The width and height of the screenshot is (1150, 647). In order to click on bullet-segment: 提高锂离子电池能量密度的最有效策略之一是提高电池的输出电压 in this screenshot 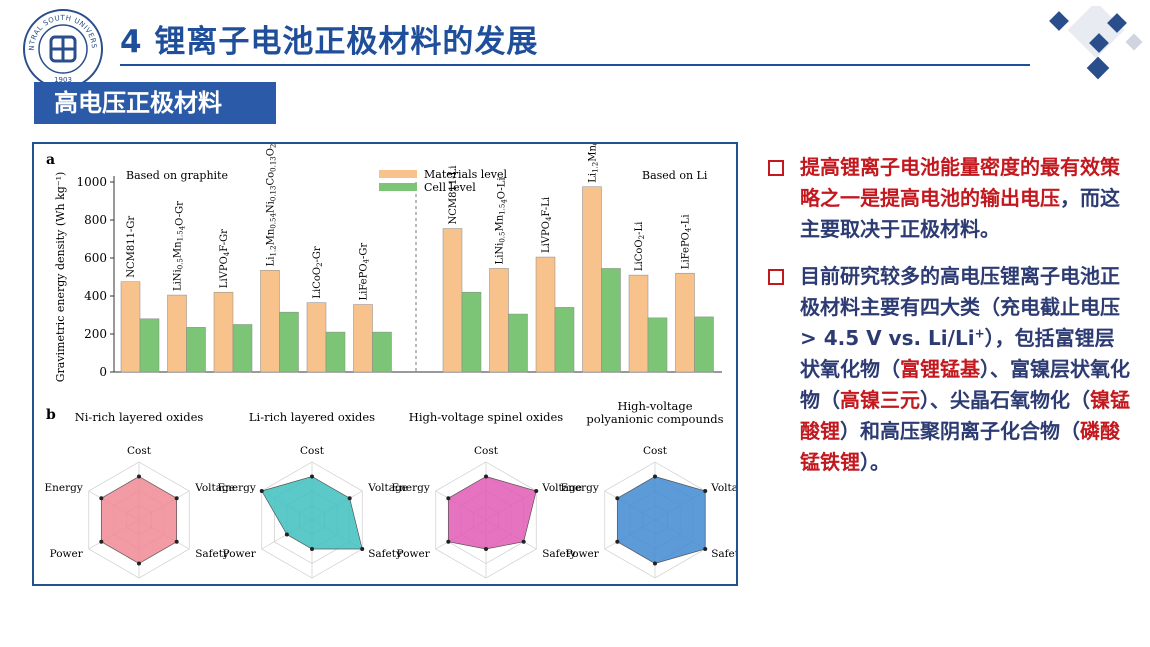, I will do `click(960, 182)`.